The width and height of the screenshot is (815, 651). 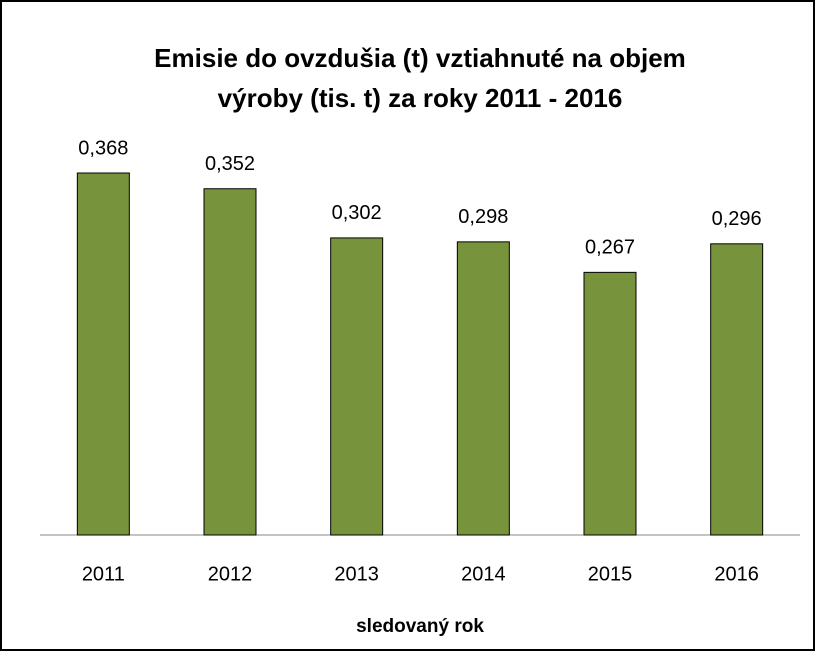 I want to click on x-tick-label: 2014, so click(x=483, y=574).